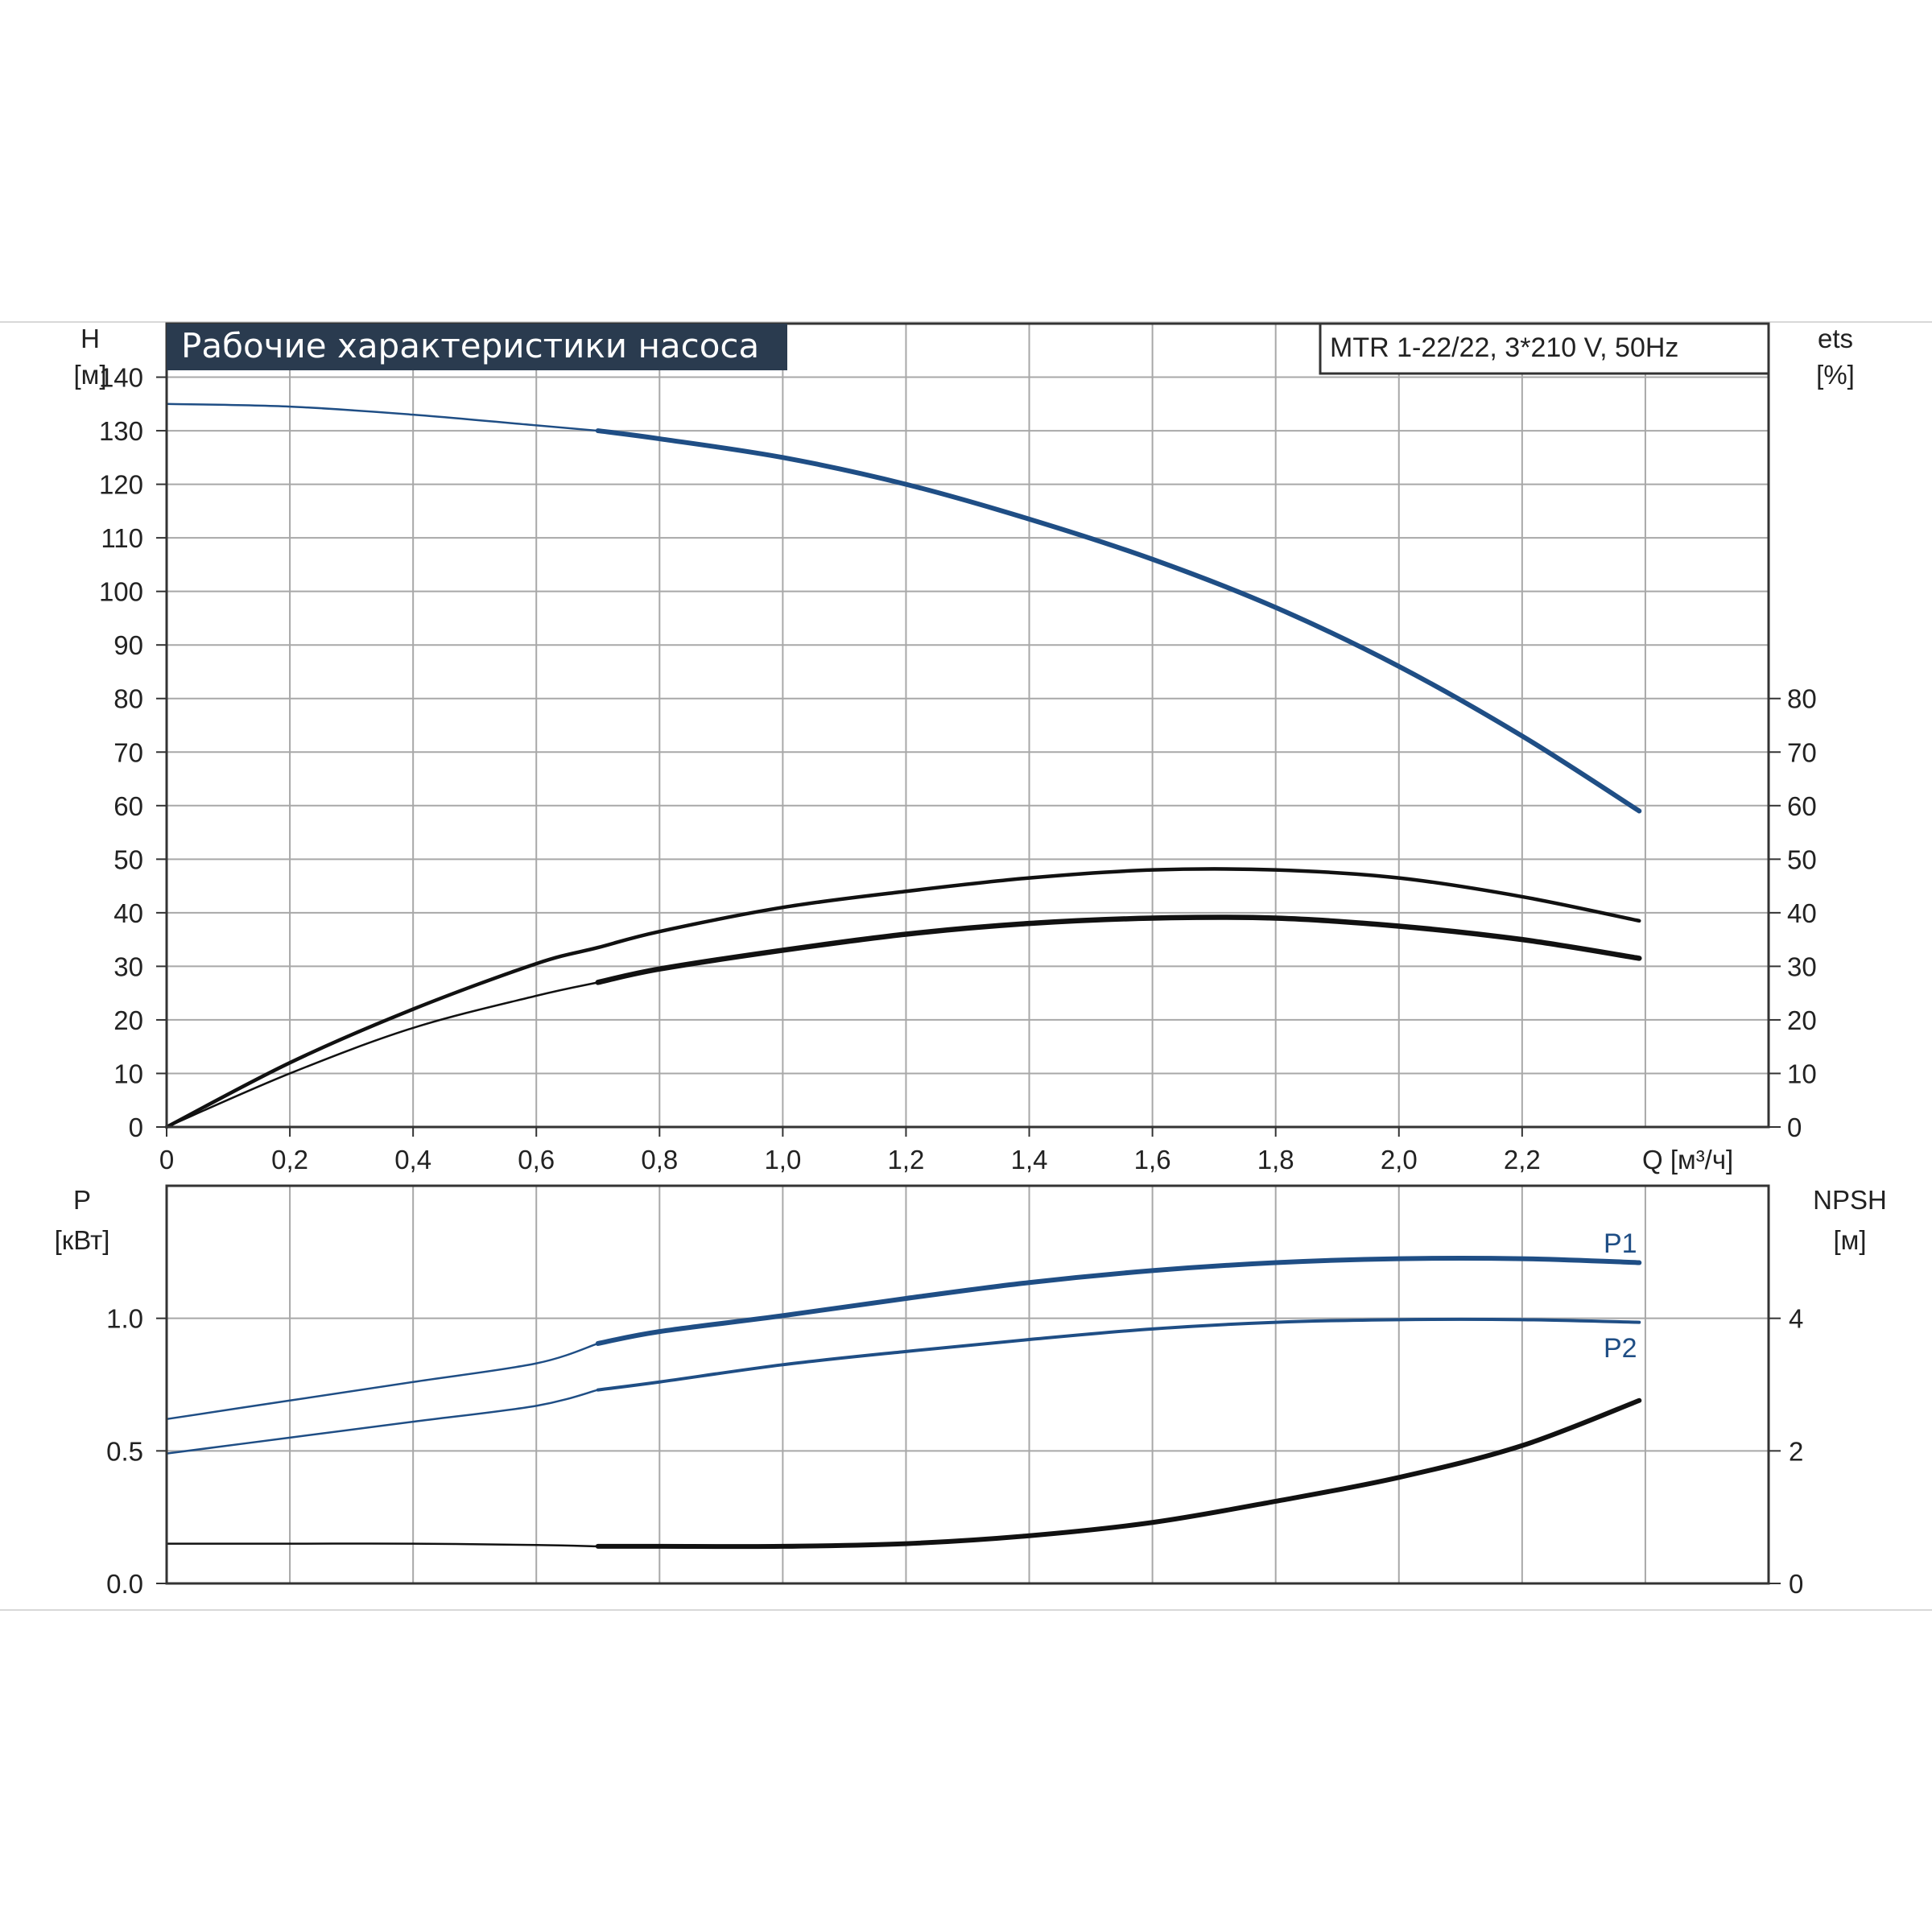 The width and height of the screenshot is (1932, 1932). I want to click on h-axis-label: H, so click(90, 338).